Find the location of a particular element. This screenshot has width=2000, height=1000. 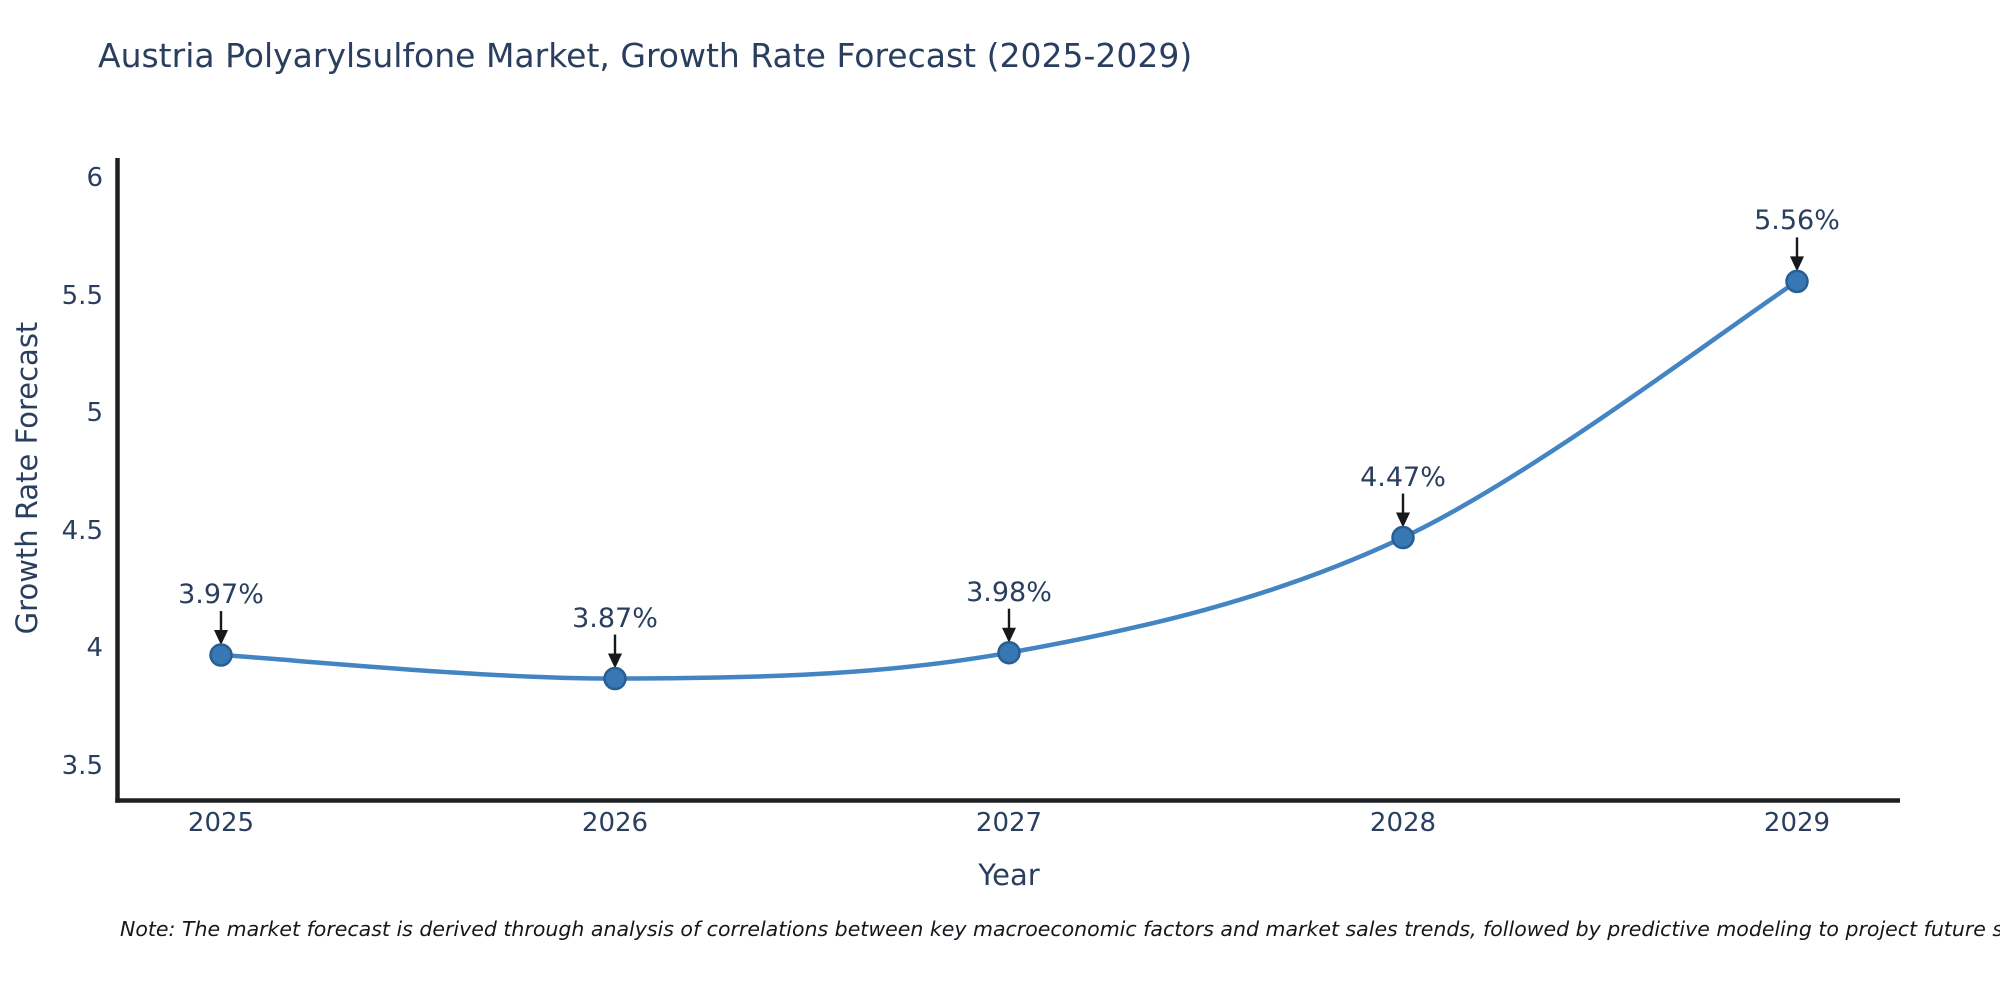

data-label: 3.87% is located at coordinates (615, 618).